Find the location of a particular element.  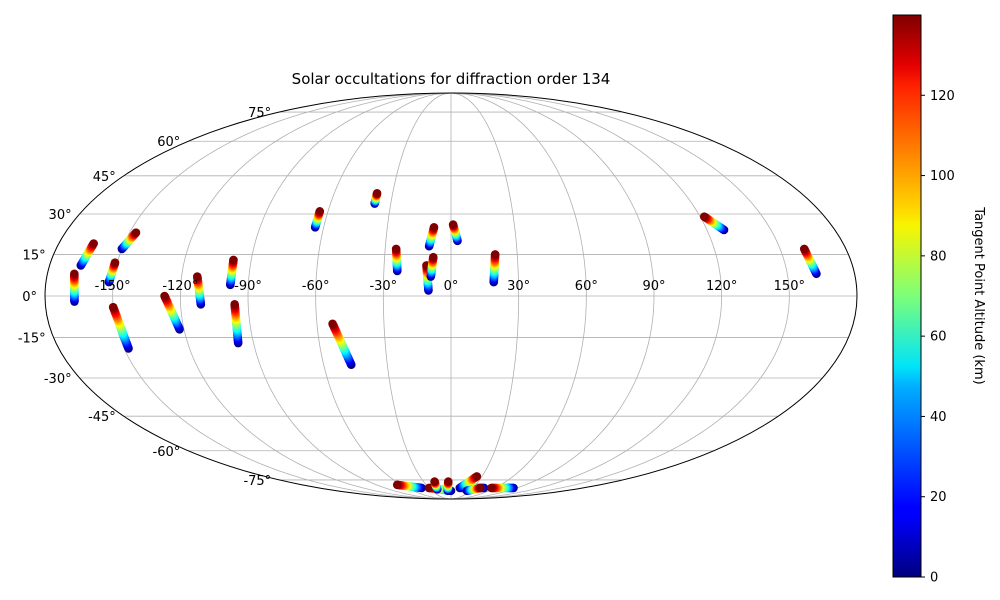

latitude-tick-label: 0° is located at coordinates (29, 297).